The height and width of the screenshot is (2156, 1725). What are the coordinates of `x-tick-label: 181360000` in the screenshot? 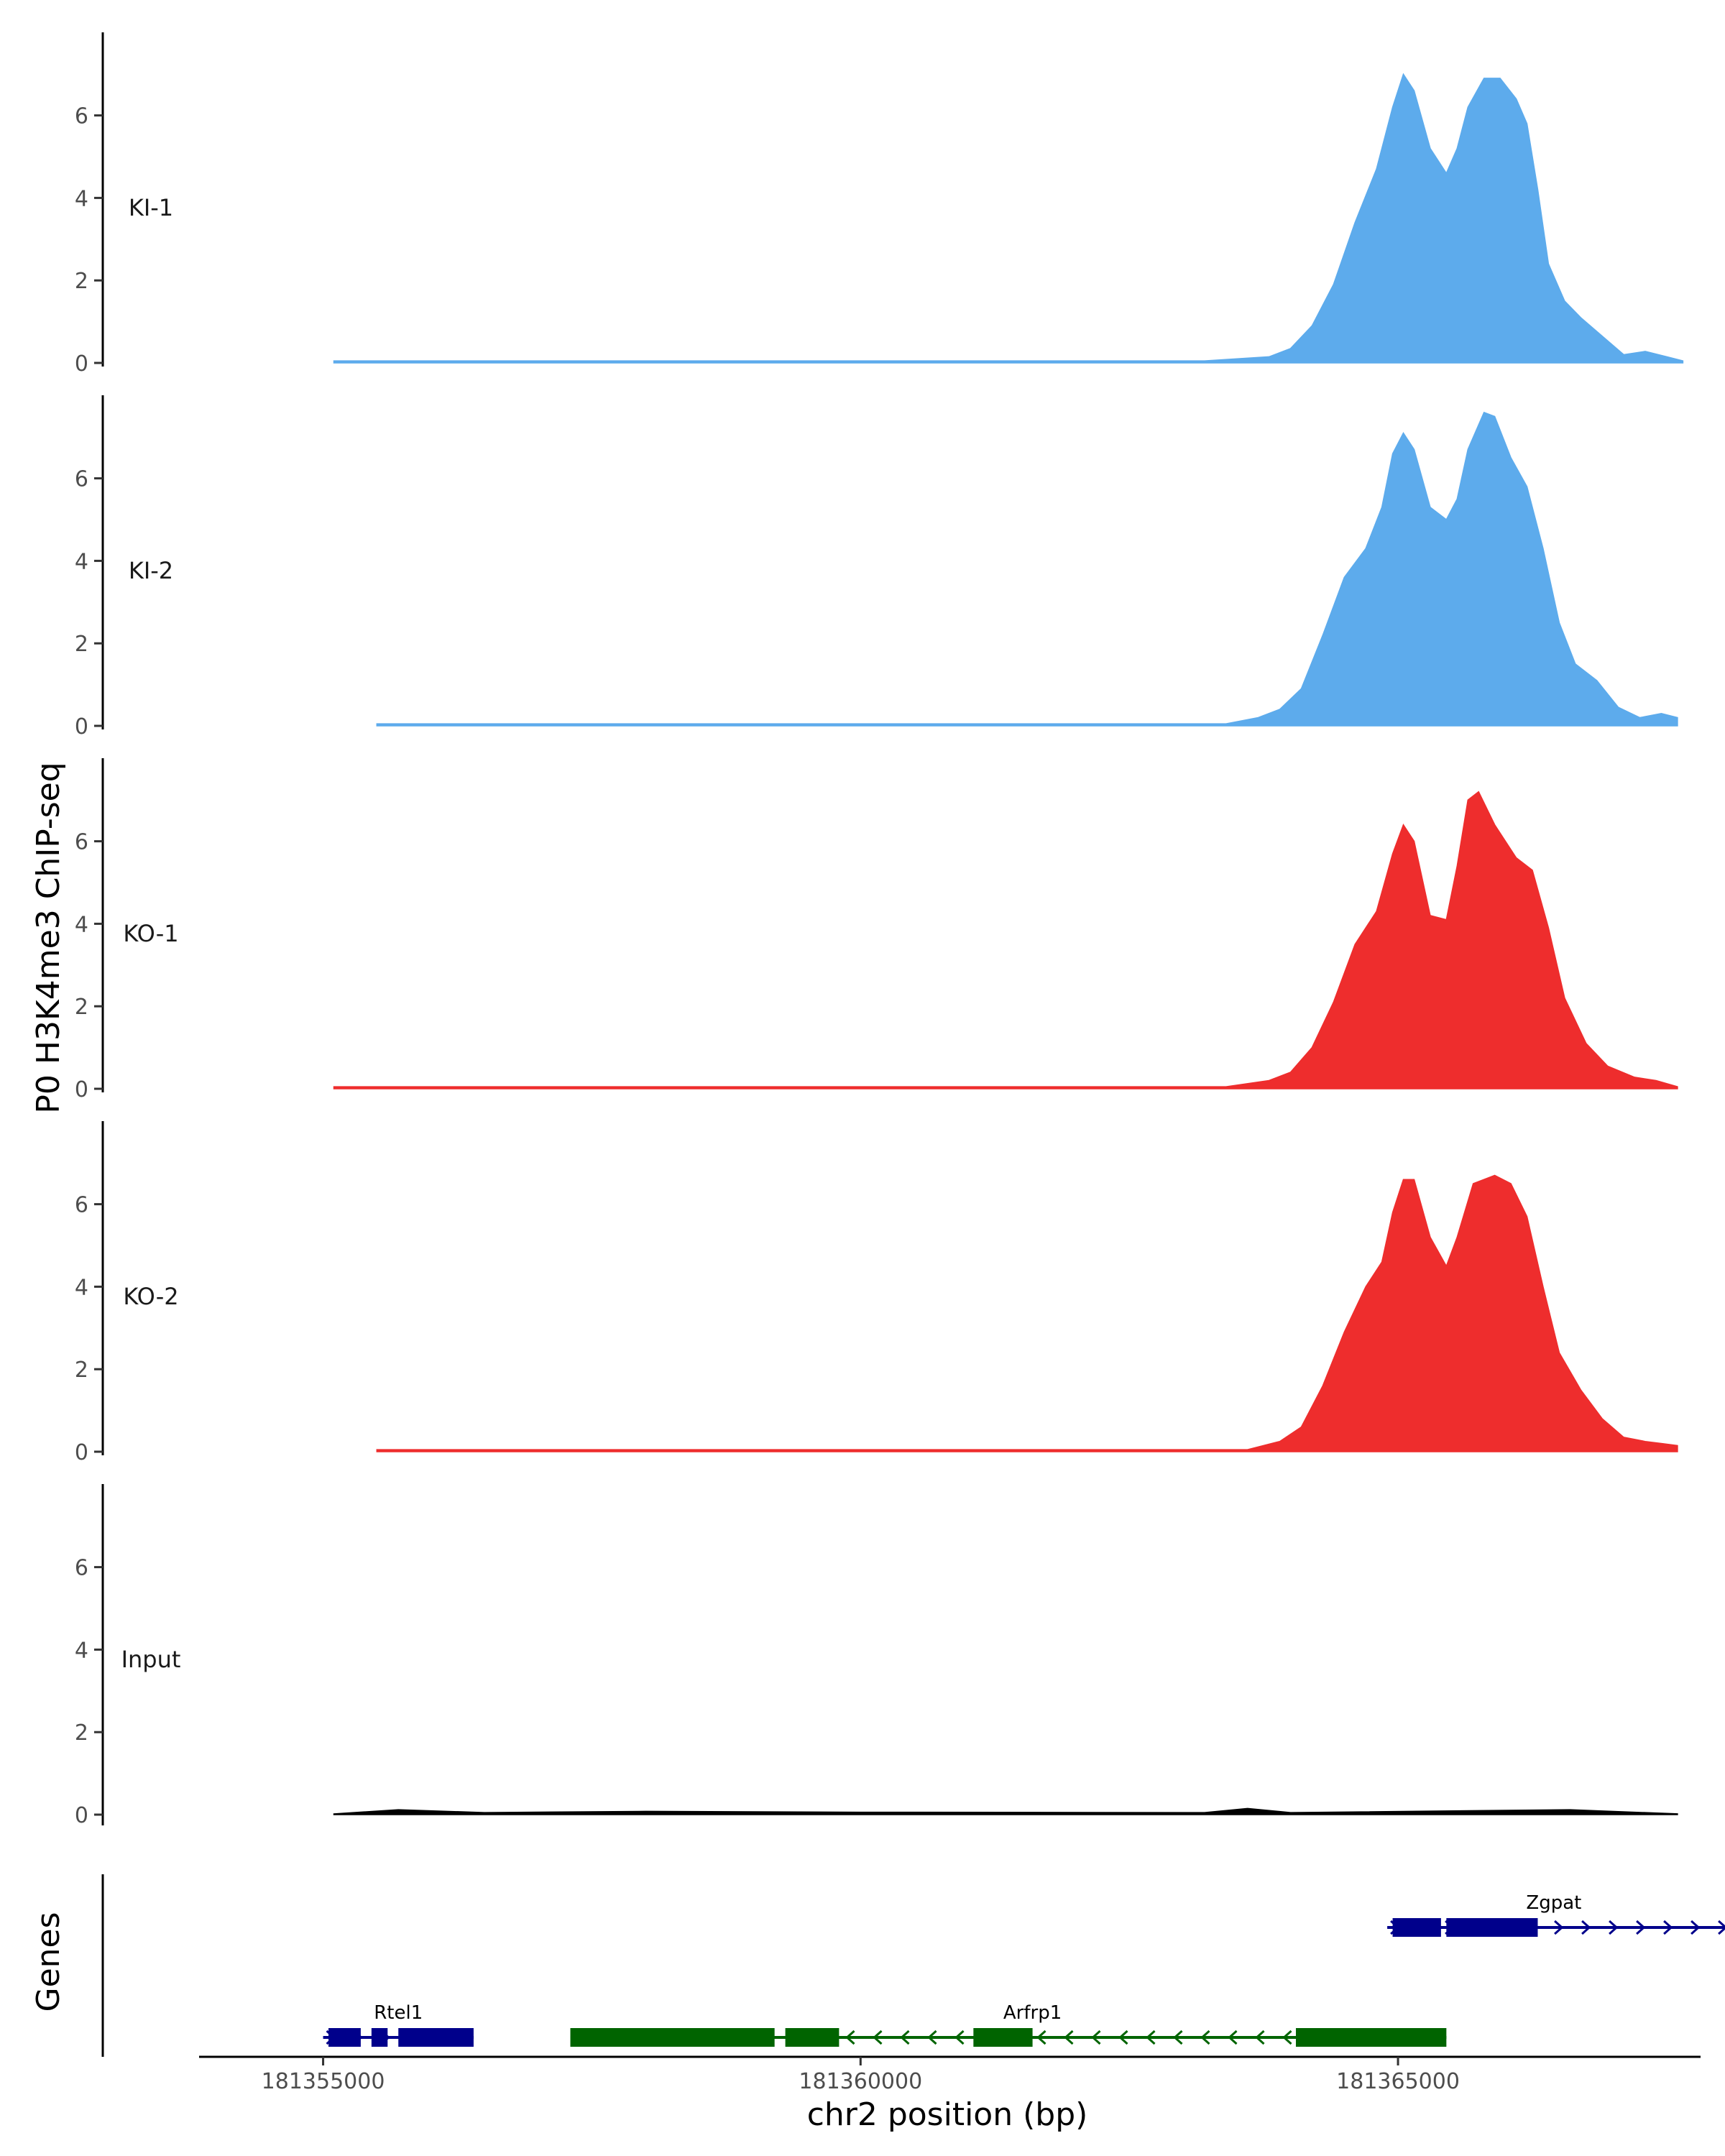 It's located at (860, 2082).